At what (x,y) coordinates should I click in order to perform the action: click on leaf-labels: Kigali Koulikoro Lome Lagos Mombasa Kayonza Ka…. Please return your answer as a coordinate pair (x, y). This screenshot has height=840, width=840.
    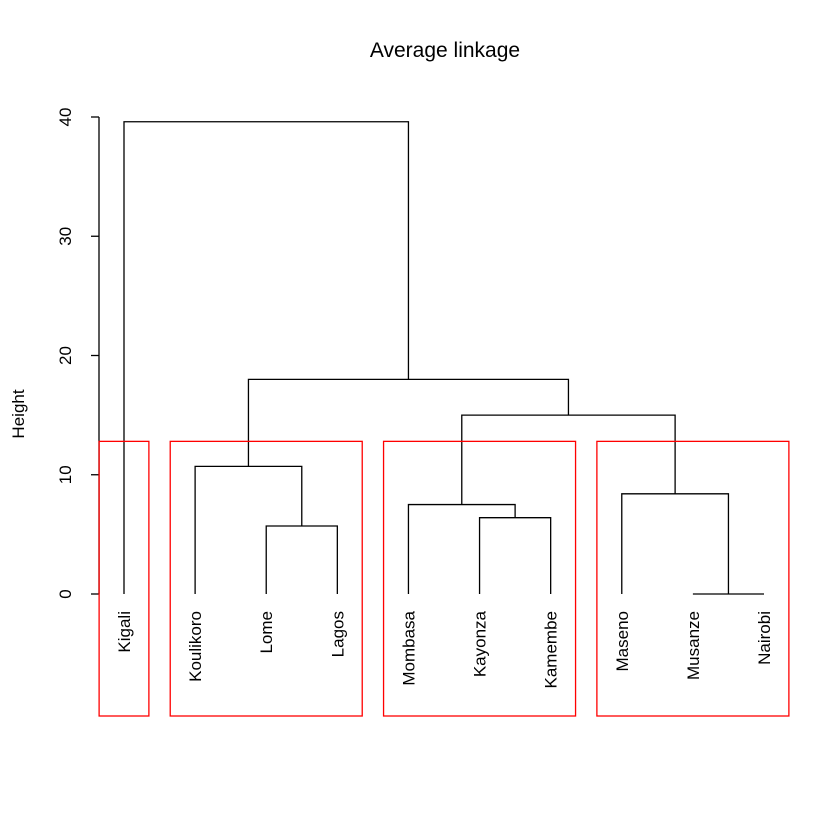
    Looking at the image, I should click on (444, 649).